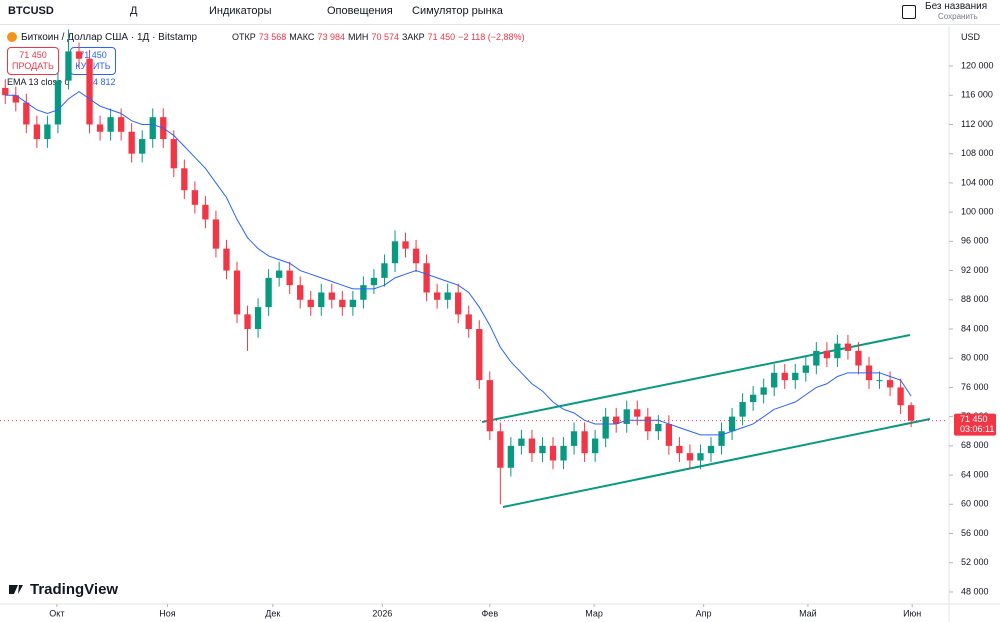 This screenshot has height=622, width=1000. Describe the element at coordinates (975, 299) in the screenshot. I see `y-tick-label: 88 000` at that location.